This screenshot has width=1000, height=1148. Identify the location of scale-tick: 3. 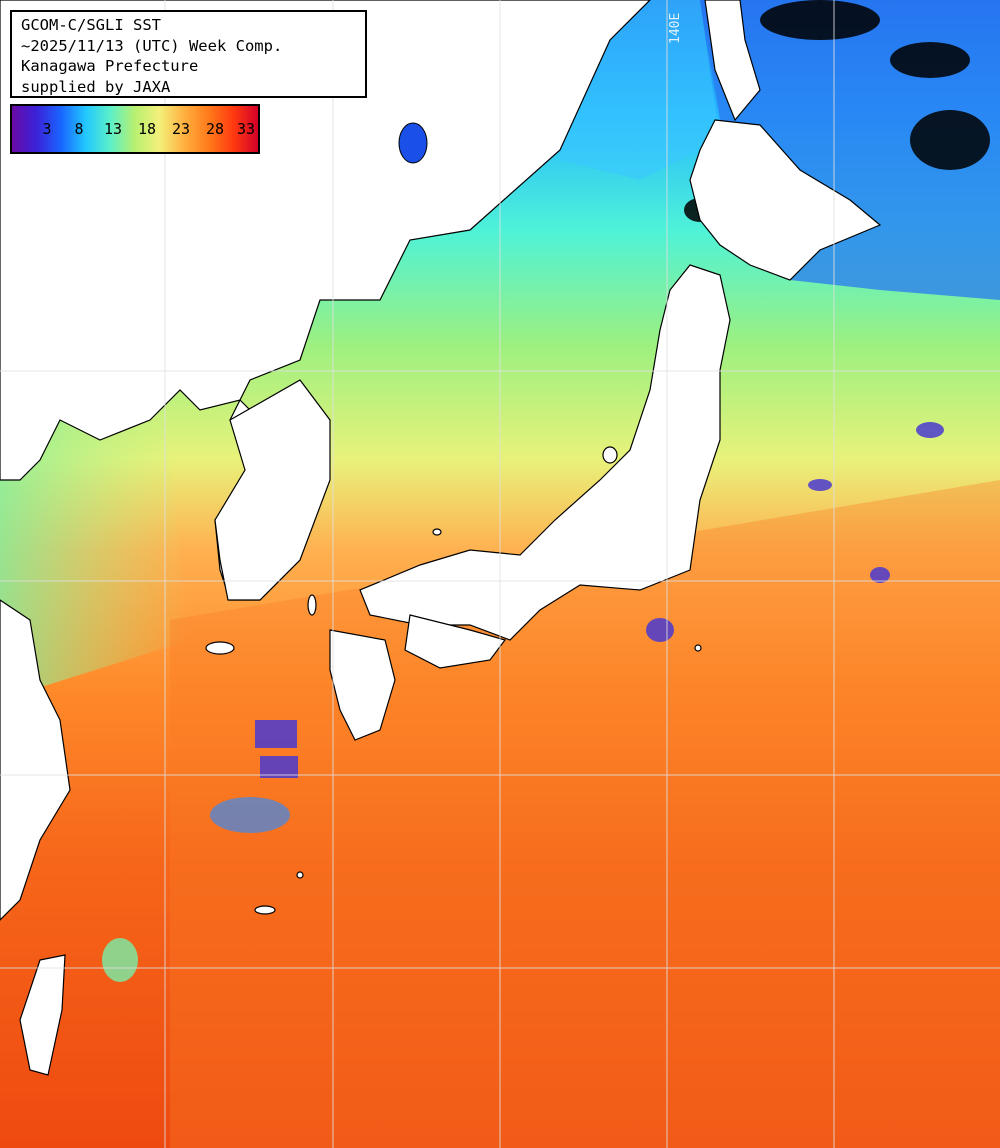
(47, 129).